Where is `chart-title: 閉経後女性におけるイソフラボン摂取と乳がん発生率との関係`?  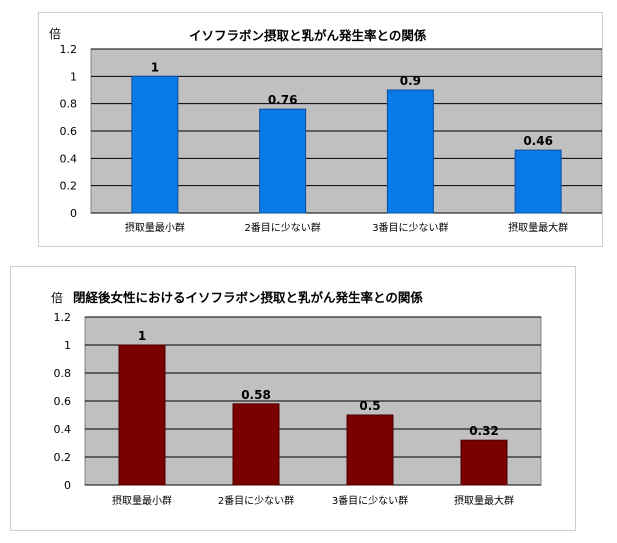 chart-title: 閉経後女性におけるイソフラボン摂取と乳がん発生率との関係 is located at coordinates (248, 297).